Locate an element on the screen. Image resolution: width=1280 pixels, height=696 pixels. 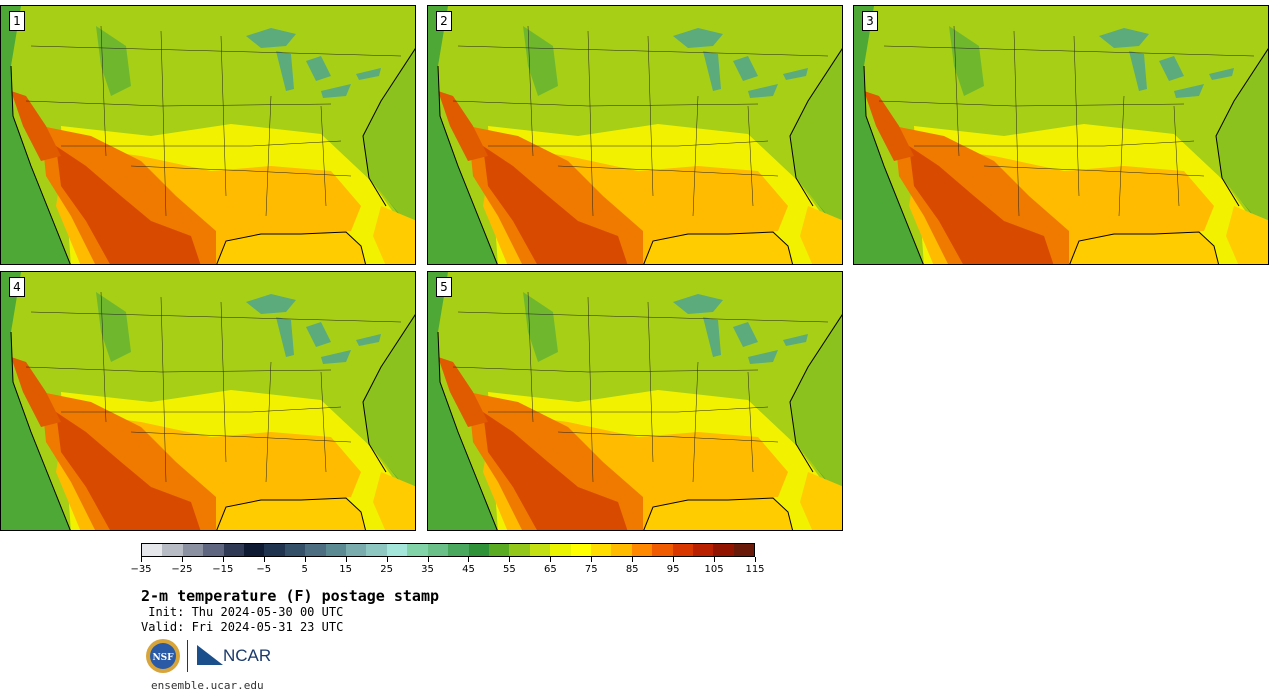
ncar-logo: NCAR is located at coordinates (247, 655).